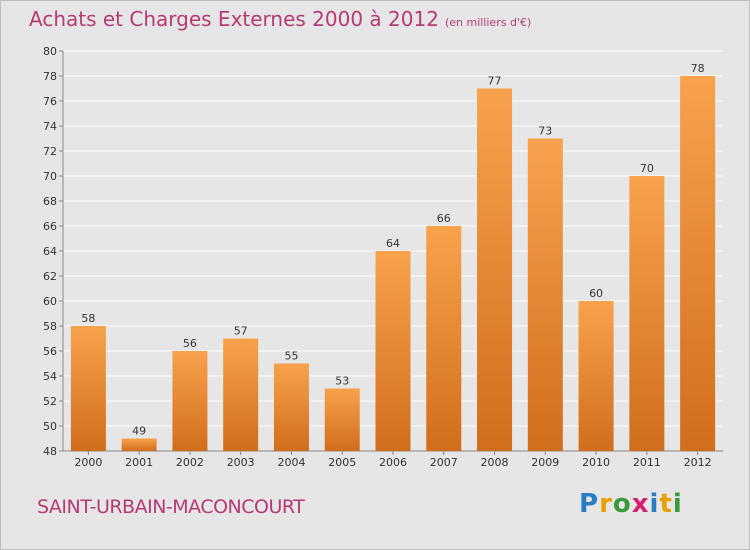  Describe the element at coordinates (88, 318) in the screenshot. I see `value-label-2000: 58` at that location.